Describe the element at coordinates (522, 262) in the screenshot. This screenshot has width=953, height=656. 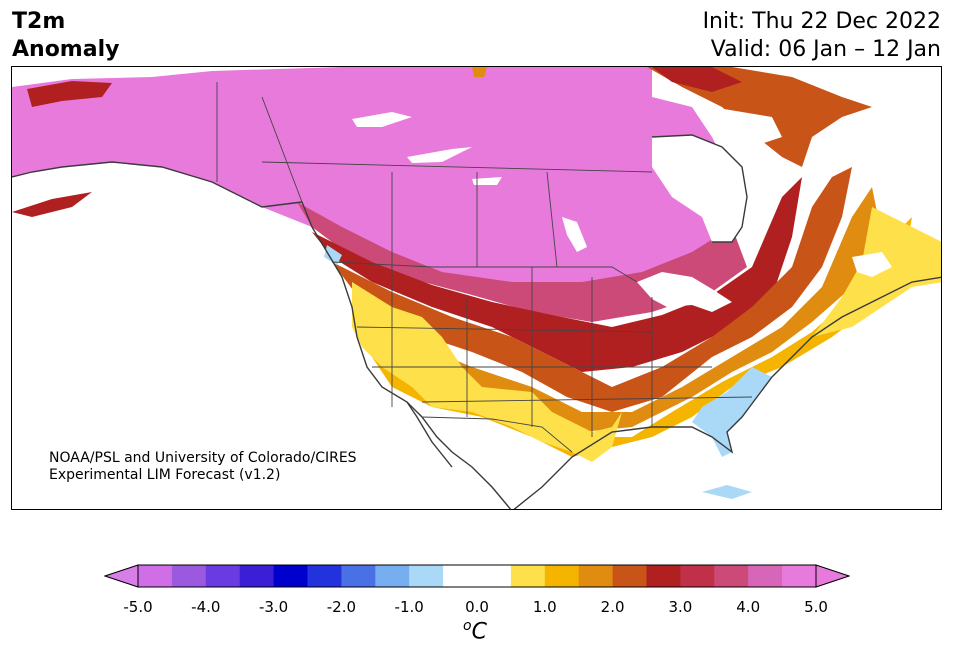
I see `region-deep-red-band` at that location.